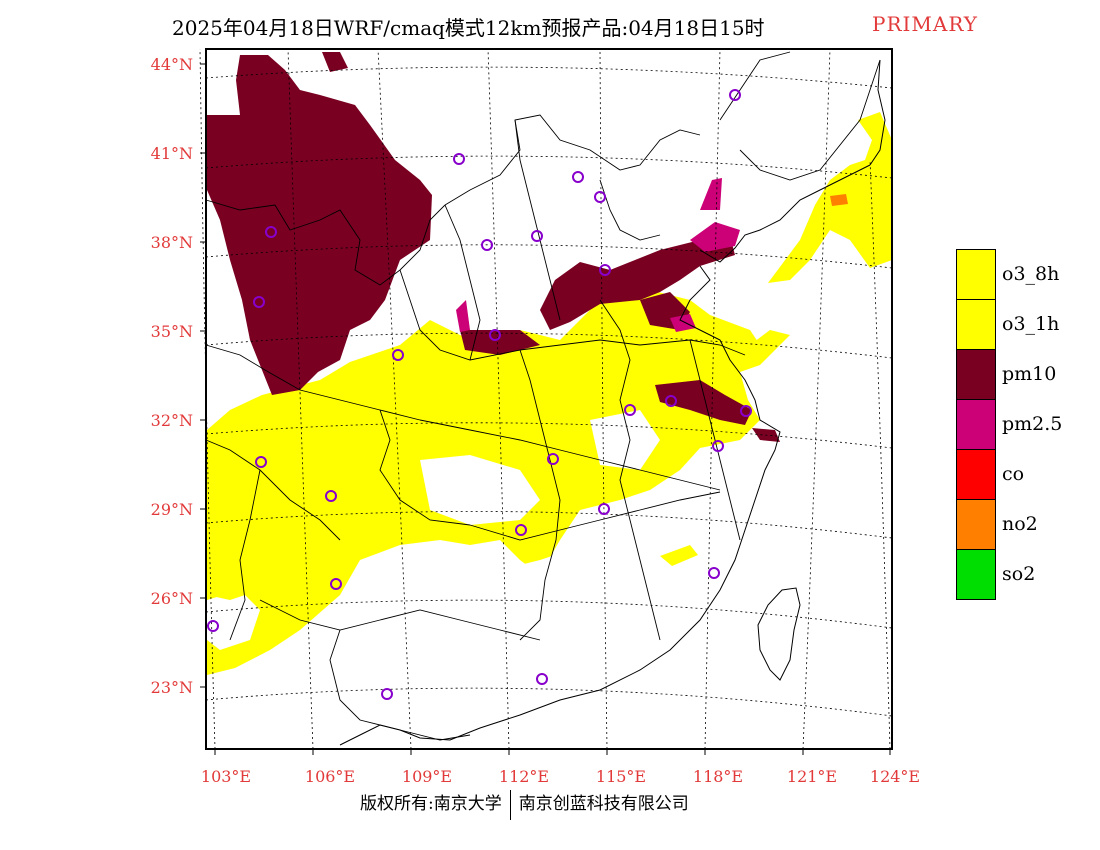  Describe the element at coordinates (718, 776) in the screenshot. I see `lon-tick-label: 118°E` at that location.